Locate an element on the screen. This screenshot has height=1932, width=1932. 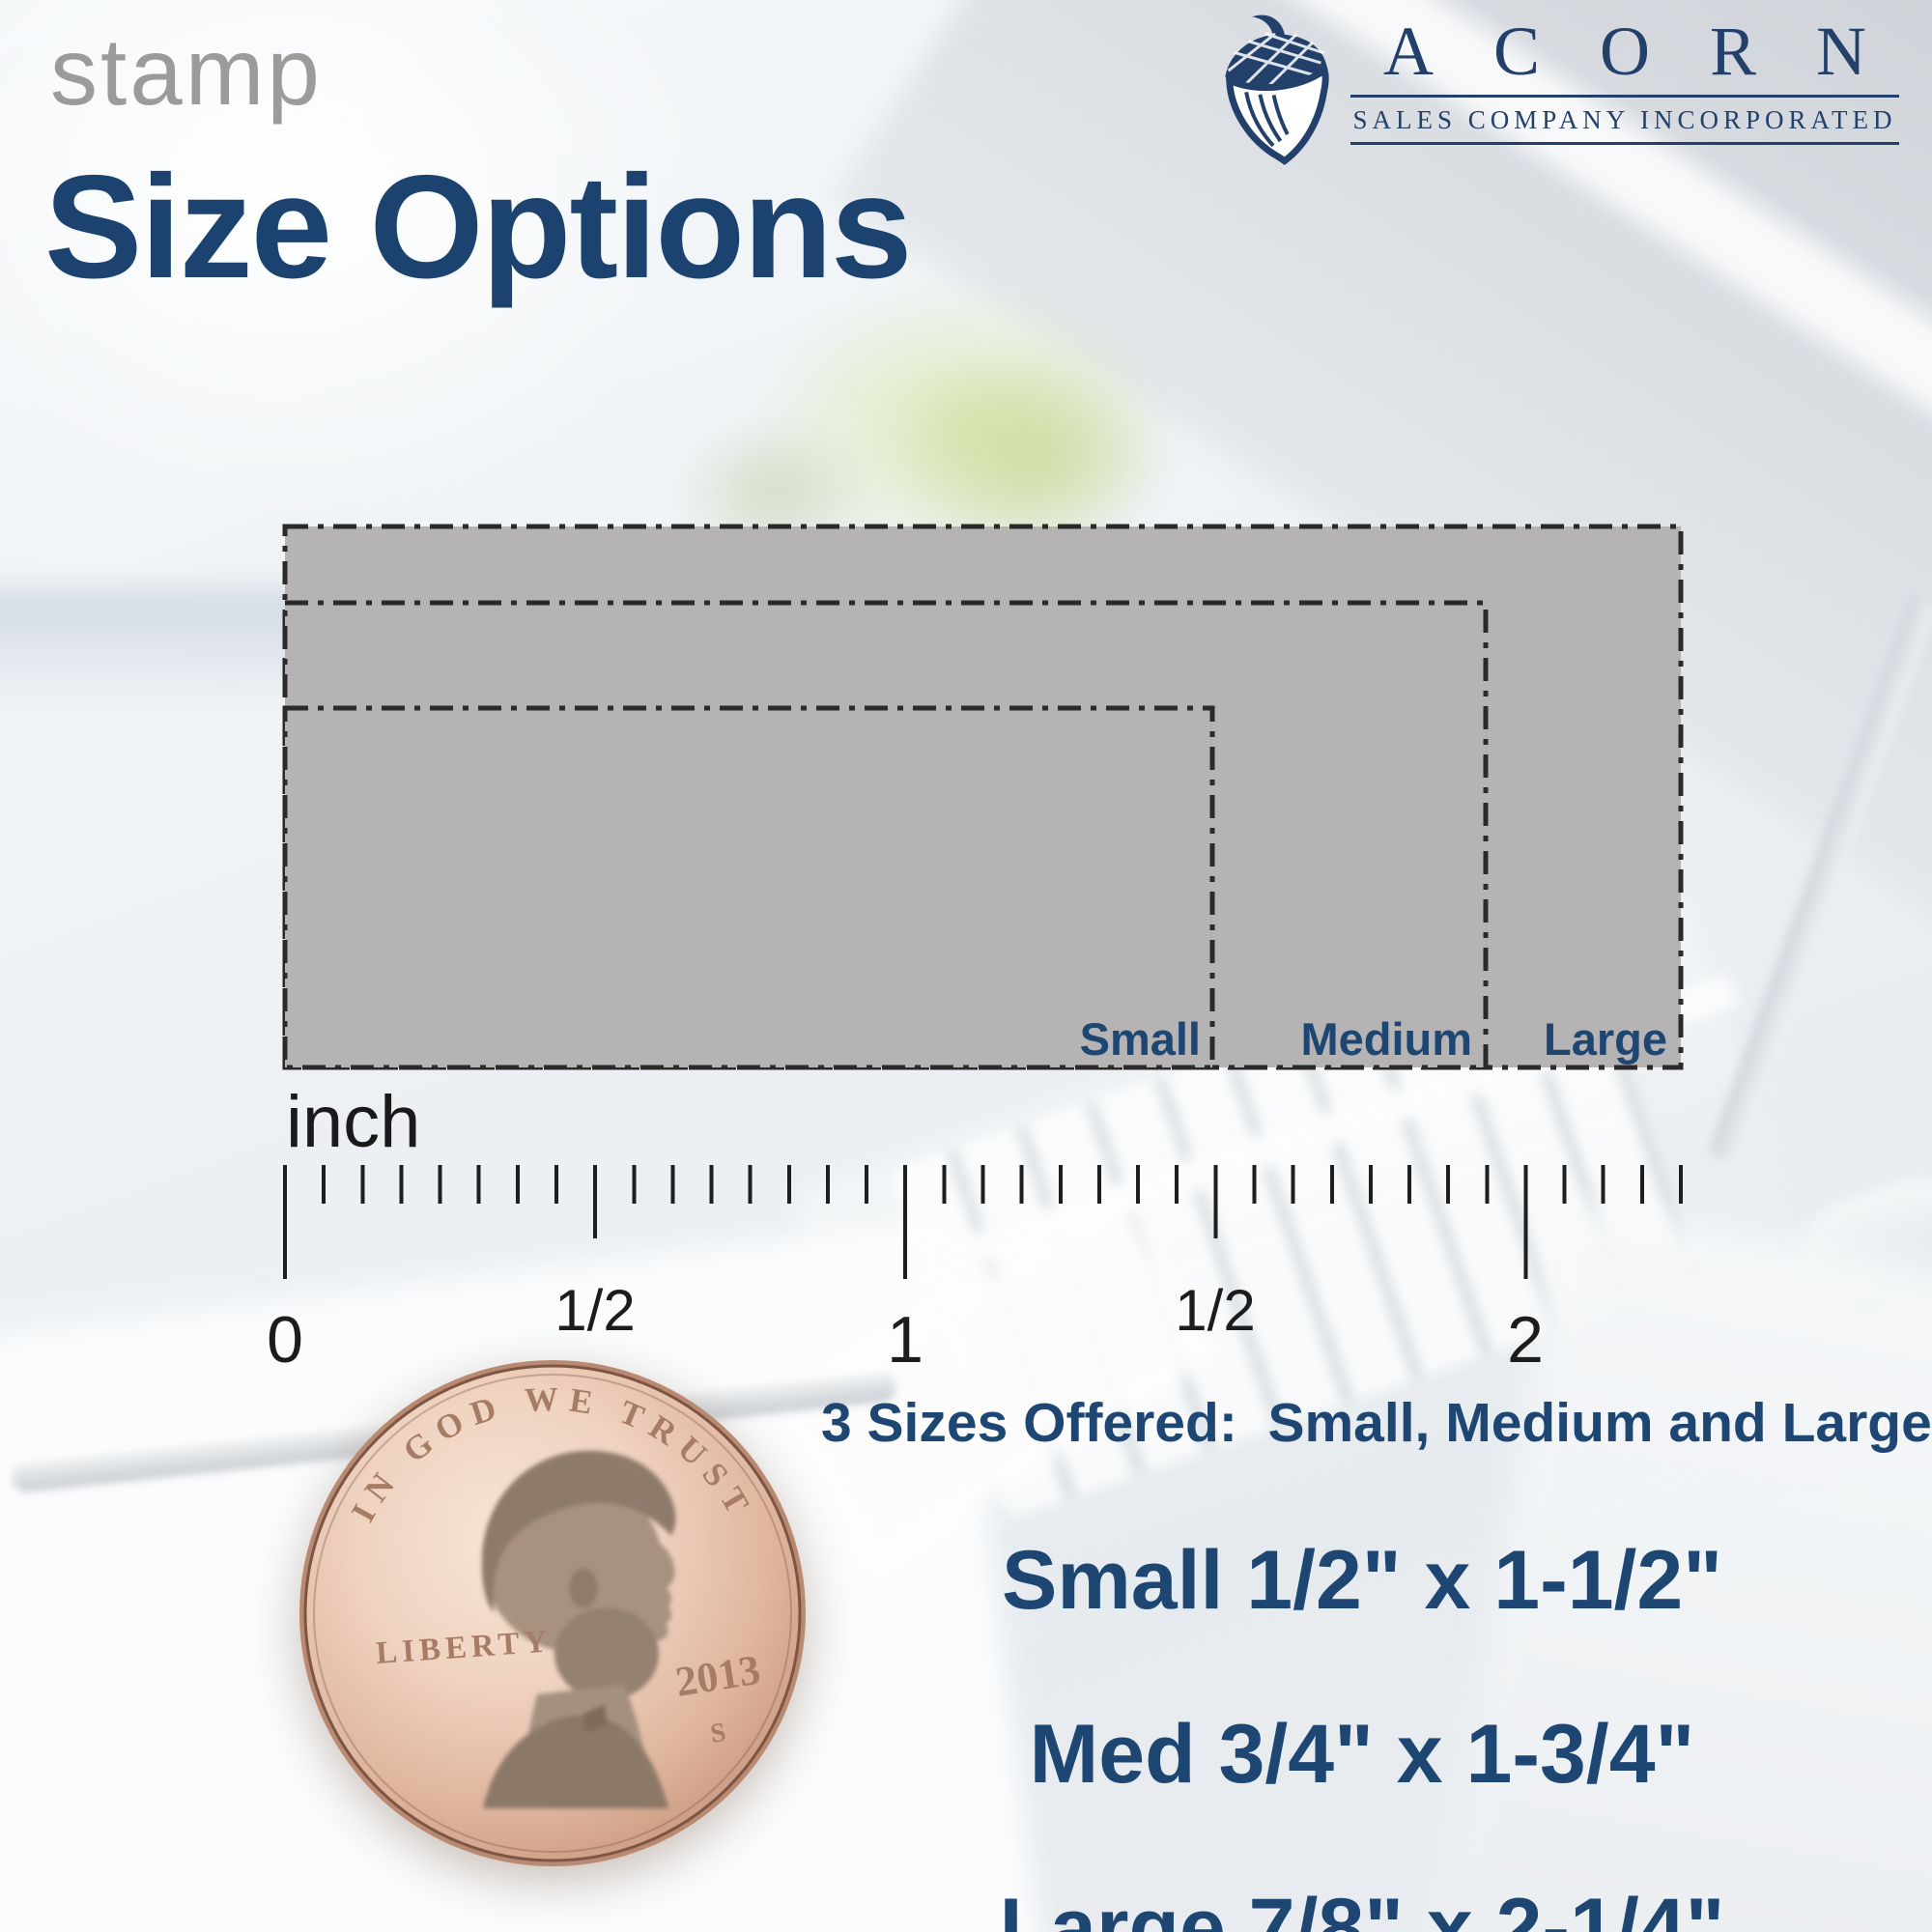
brand-subtitle: SALES COMPANY INCORPORATED is located at coordinates (1624, 119).